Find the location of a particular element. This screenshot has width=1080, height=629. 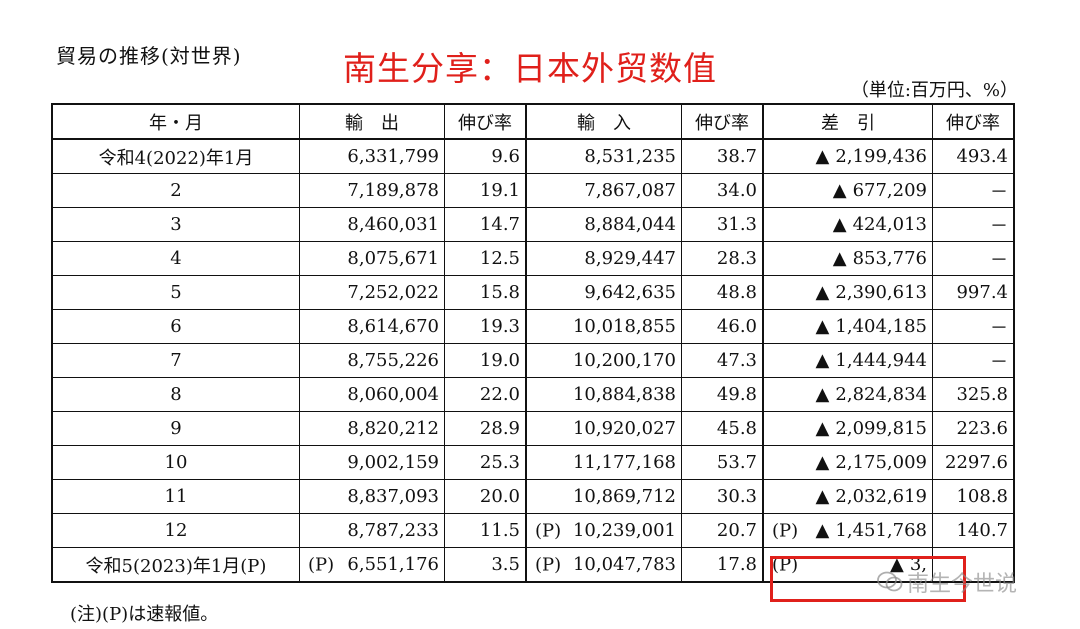

col-header-balance: 差 引 is located at coordinates (847, 121).